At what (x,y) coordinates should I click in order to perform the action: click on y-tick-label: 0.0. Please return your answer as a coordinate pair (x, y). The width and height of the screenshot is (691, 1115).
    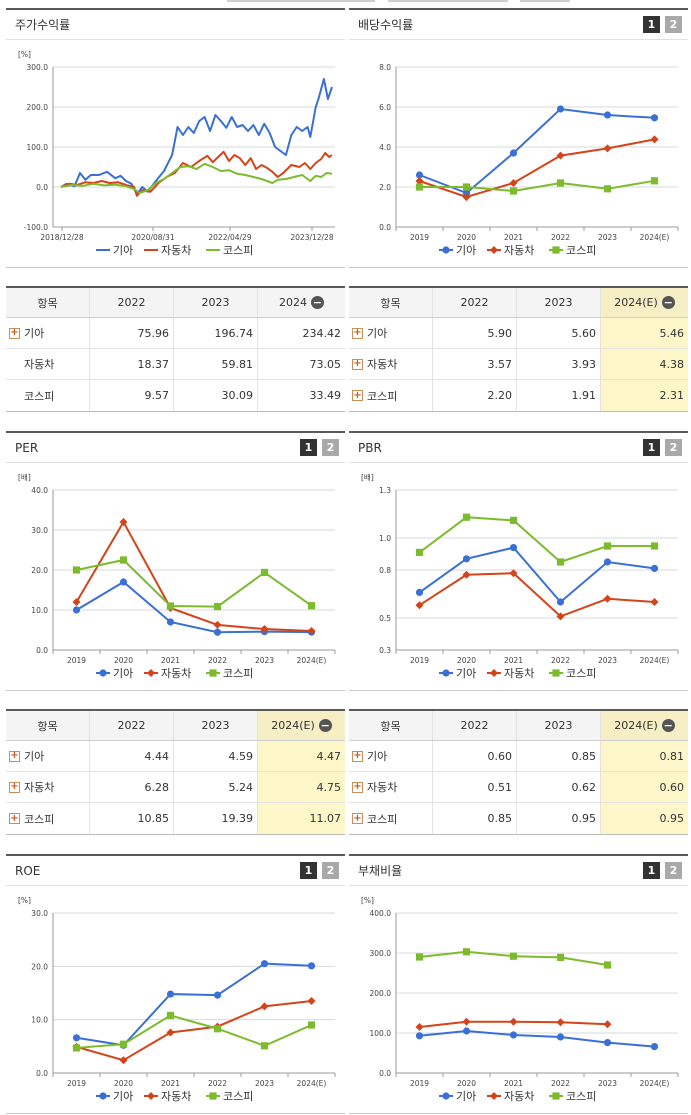
    Looking at the image, I should click on (42, 187).